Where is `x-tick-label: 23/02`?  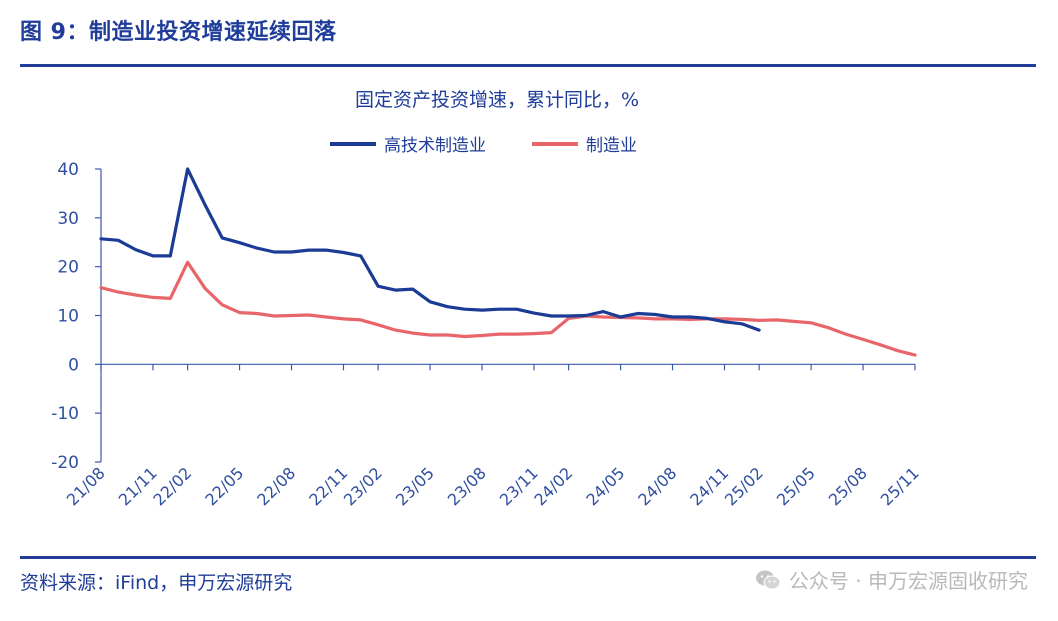 x-tick-label: 23/02 is located at coordinates (363, 486).